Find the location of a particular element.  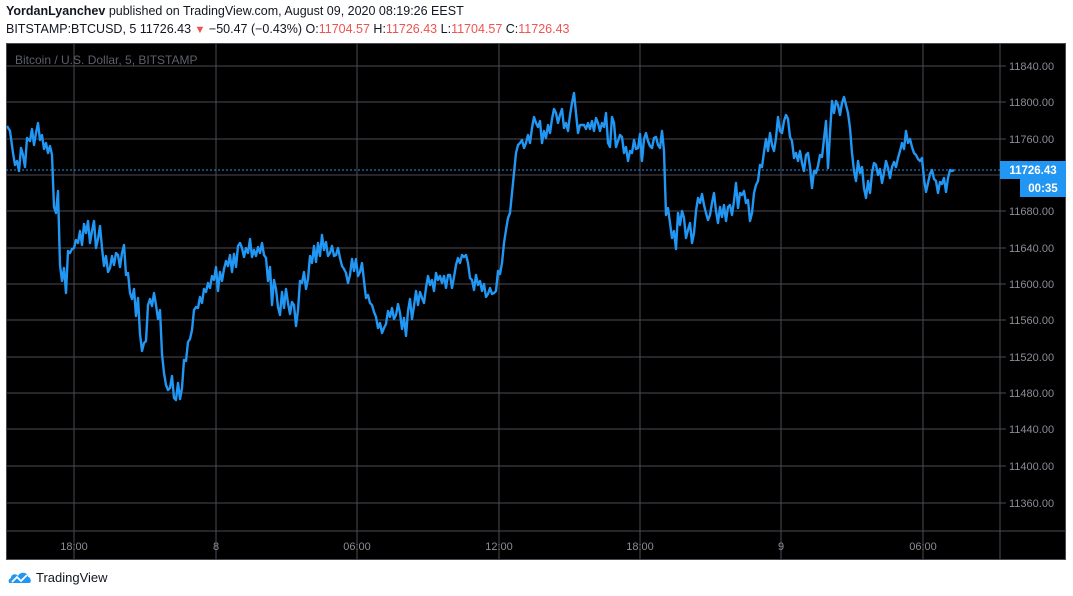

svg-text: 11840.00 is located at coordinates (1031, 67).